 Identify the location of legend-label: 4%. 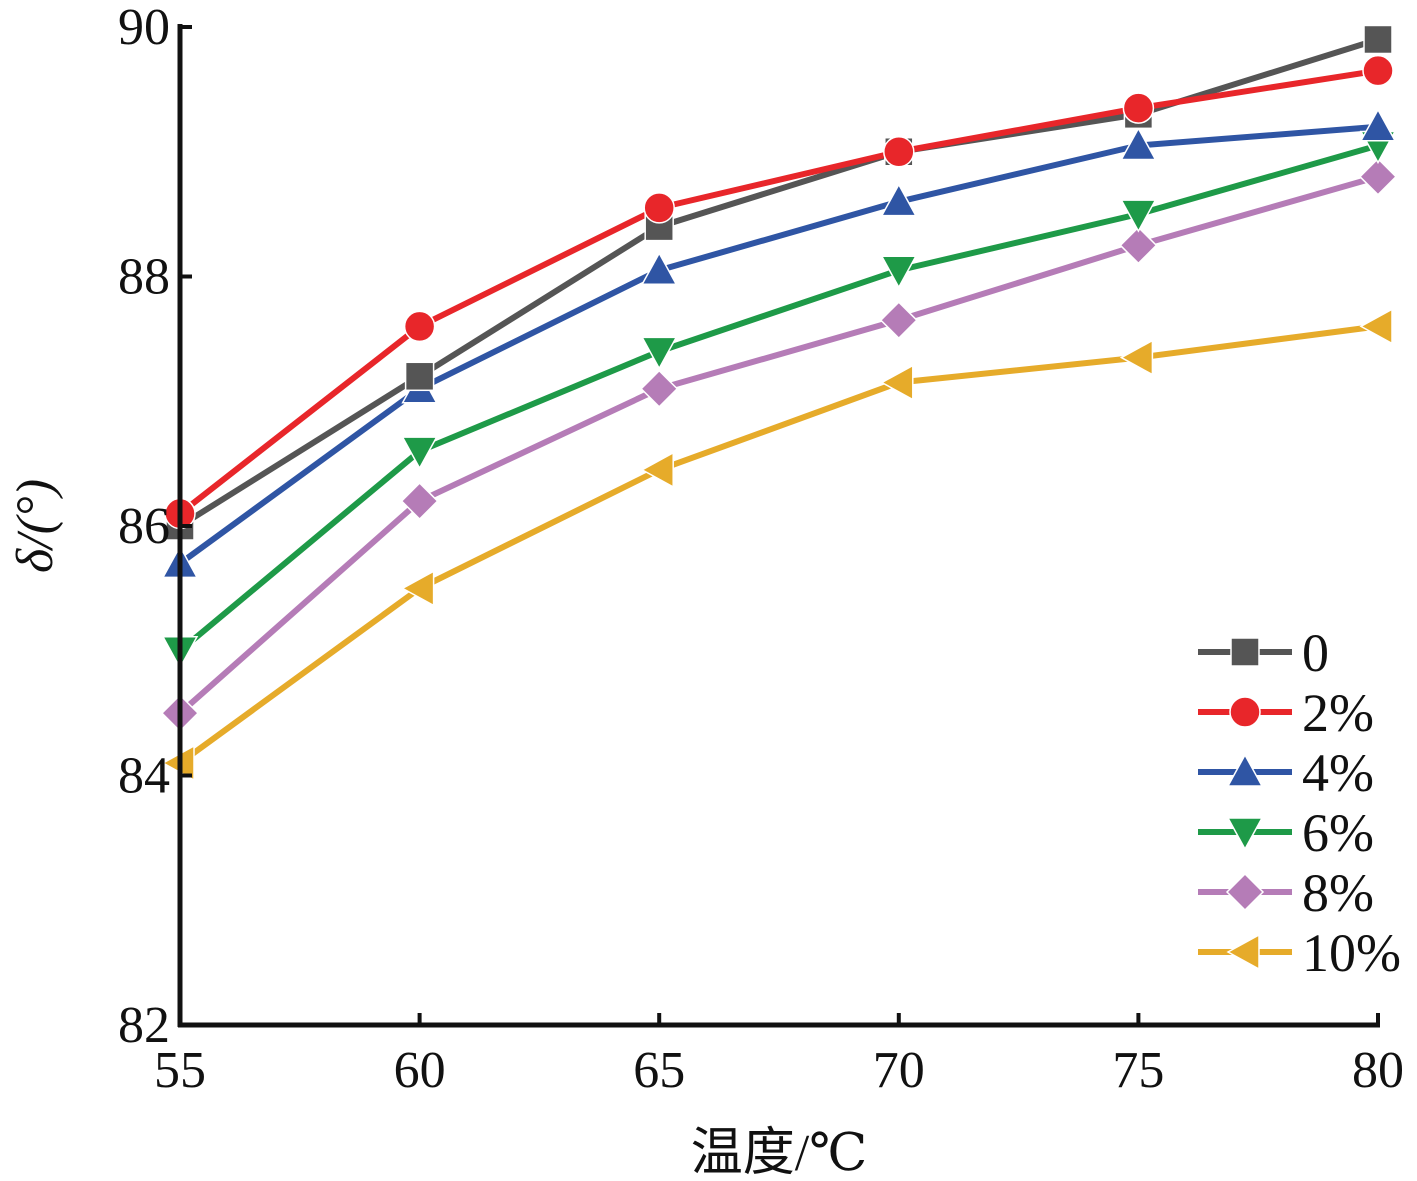
(1338, 773).